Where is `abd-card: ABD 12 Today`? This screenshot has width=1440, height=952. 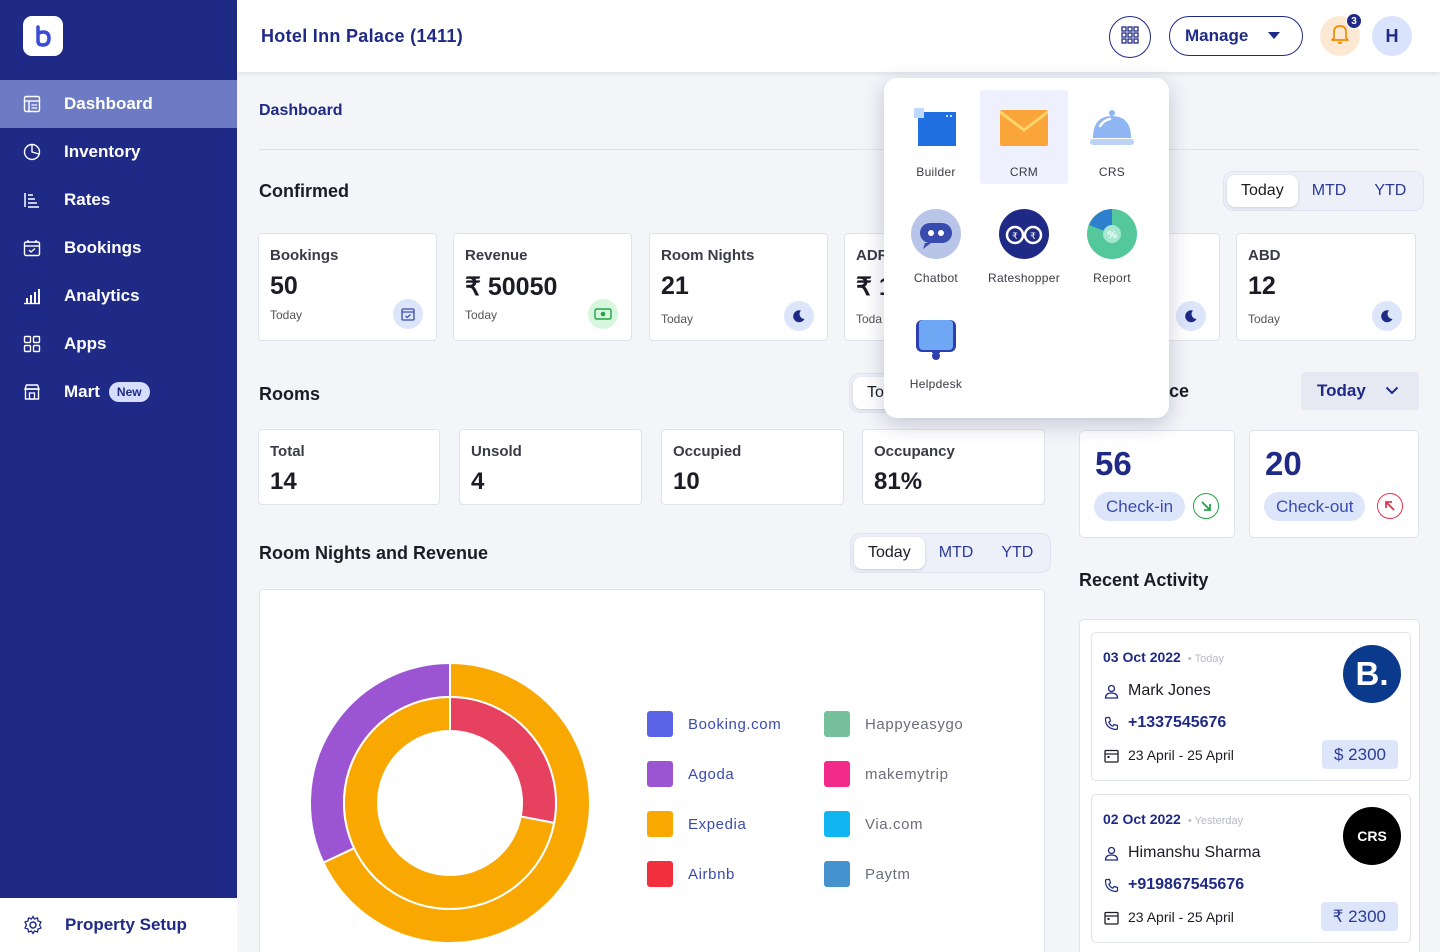
abd-card: ABD 12 Today is located at coordinates (1326, 287).